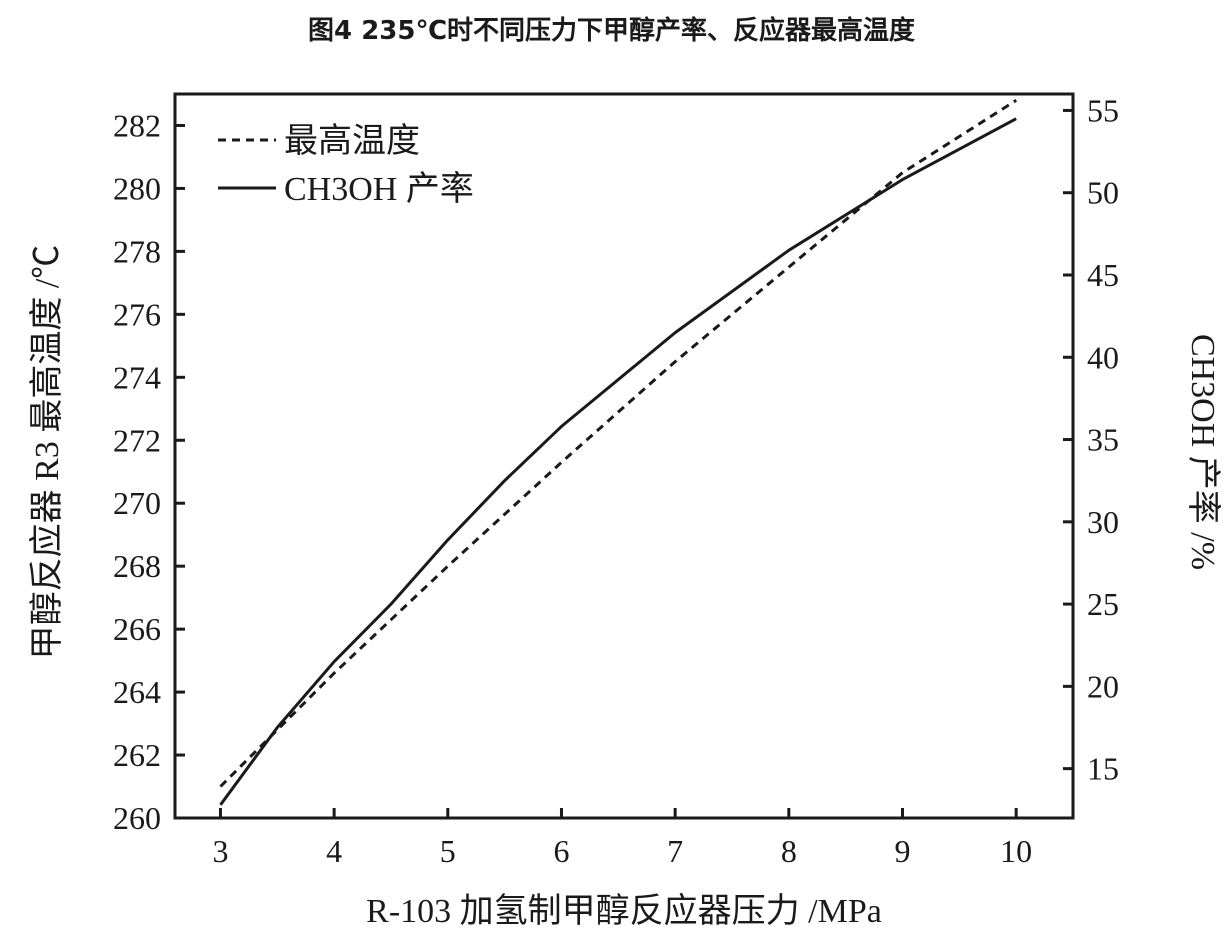  What do you see at coordinates (137, 125) in the screenshot?
I see `y-left-tick-label: 282` at bounding box center [137, 125].